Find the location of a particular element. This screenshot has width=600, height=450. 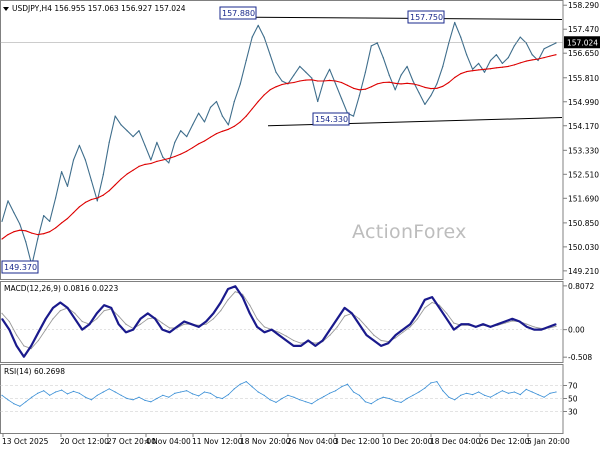

price-y-tick-label: 158.290 is located at coordinates (583, 5).